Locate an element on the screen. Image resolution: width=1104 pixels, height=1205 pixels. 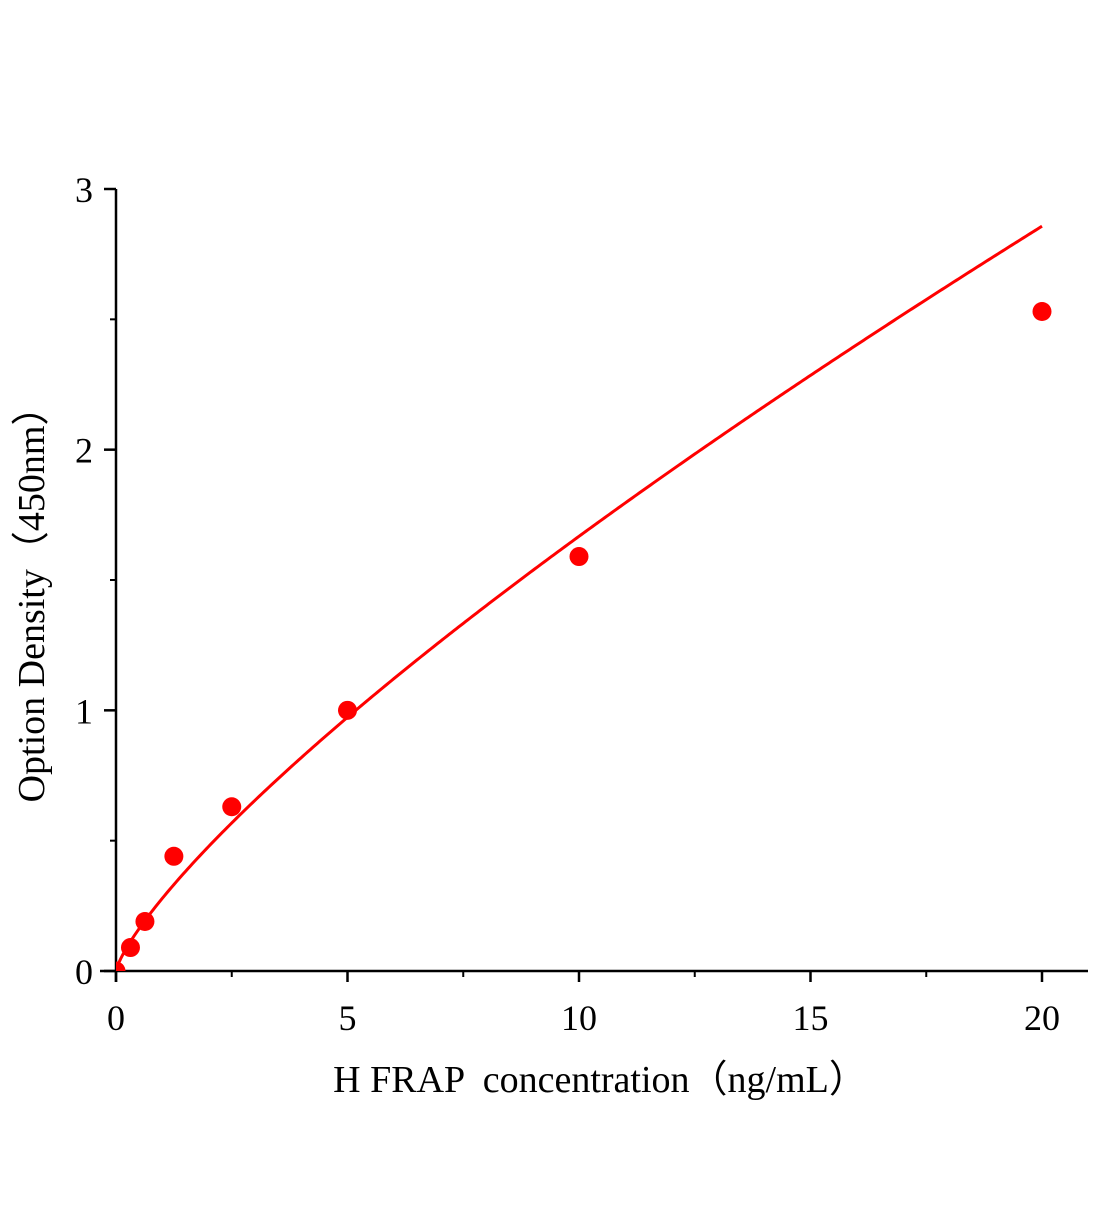
y-tick-label: 2 is located at coordinates (84, 451).